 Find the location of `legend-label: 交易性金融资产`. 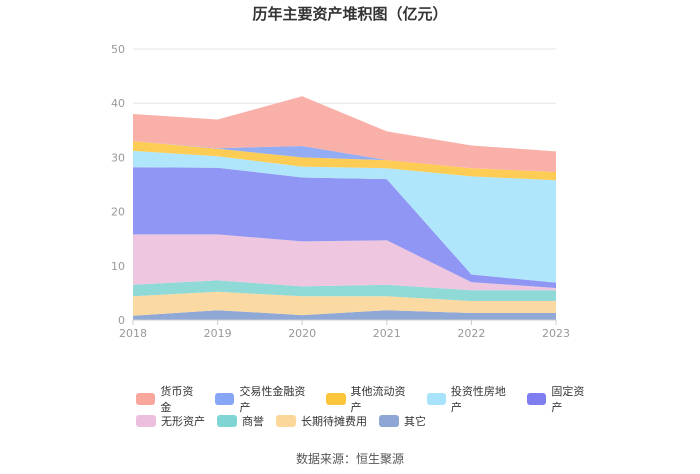

legend-label: 交易性金融资产 is located at coordinates (272, 399).